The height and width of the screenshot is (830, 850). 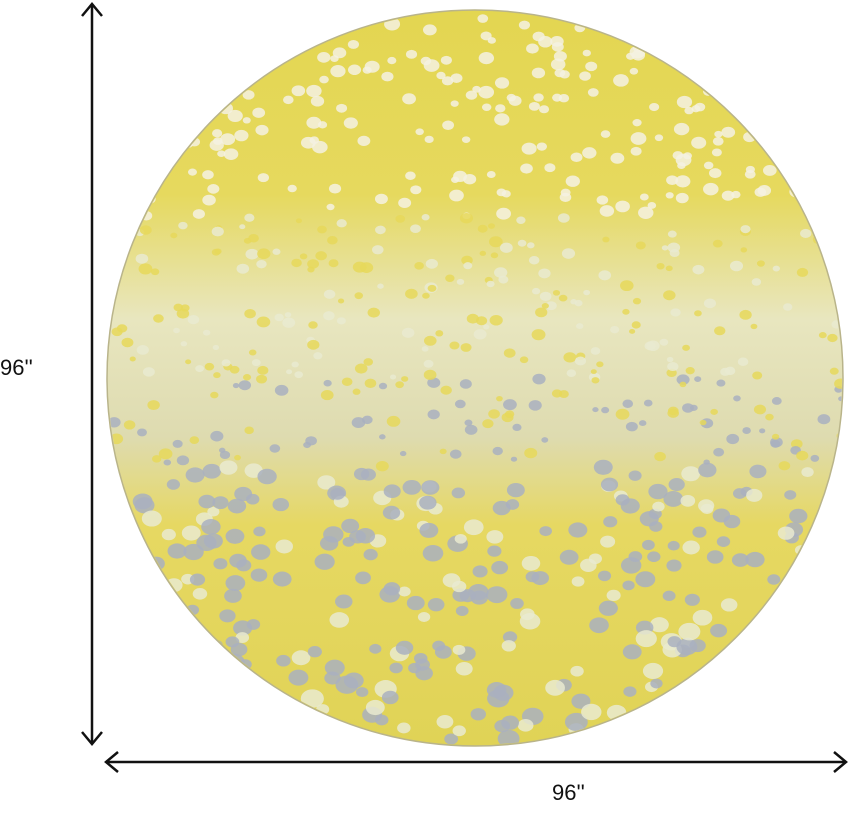 What do you see at coordinates (92, 374) in the screenshot?
I see `height-dimension-arrow` at bounding box center [92, 374].